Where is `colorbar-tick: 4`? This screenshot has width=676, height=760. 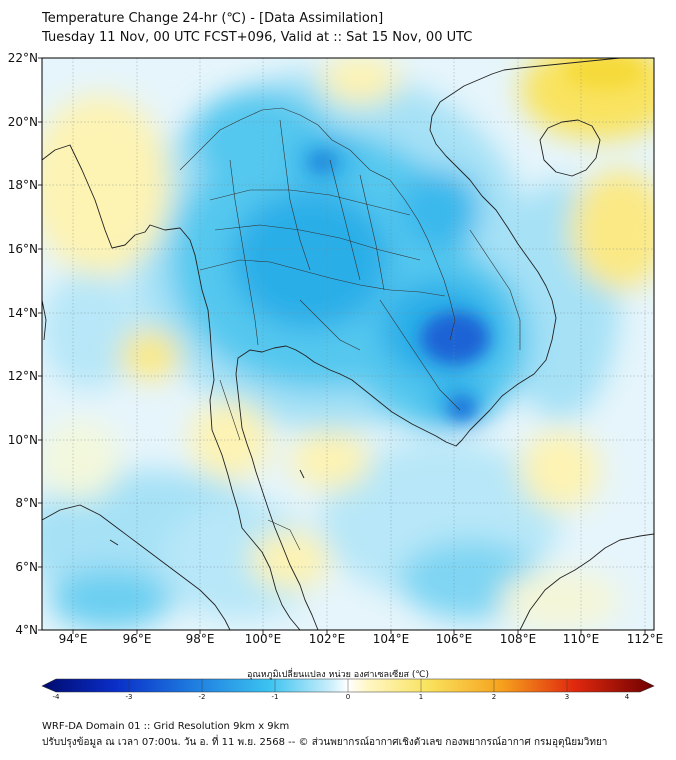
colorbar-tick: 4 is located at coordinates (627, 697).